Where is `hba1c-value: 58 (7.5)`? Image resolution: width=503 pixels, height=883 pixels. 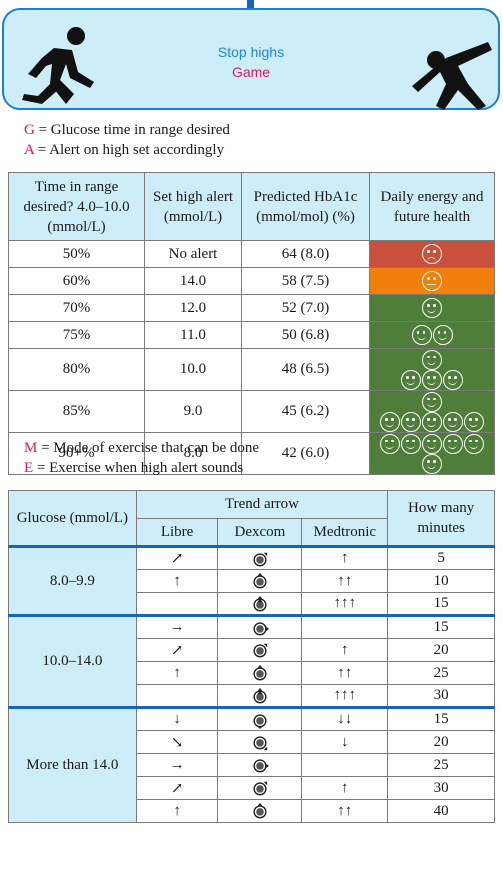
hba1c-value: 58 (7.5) is located at coordinates (305, 281).